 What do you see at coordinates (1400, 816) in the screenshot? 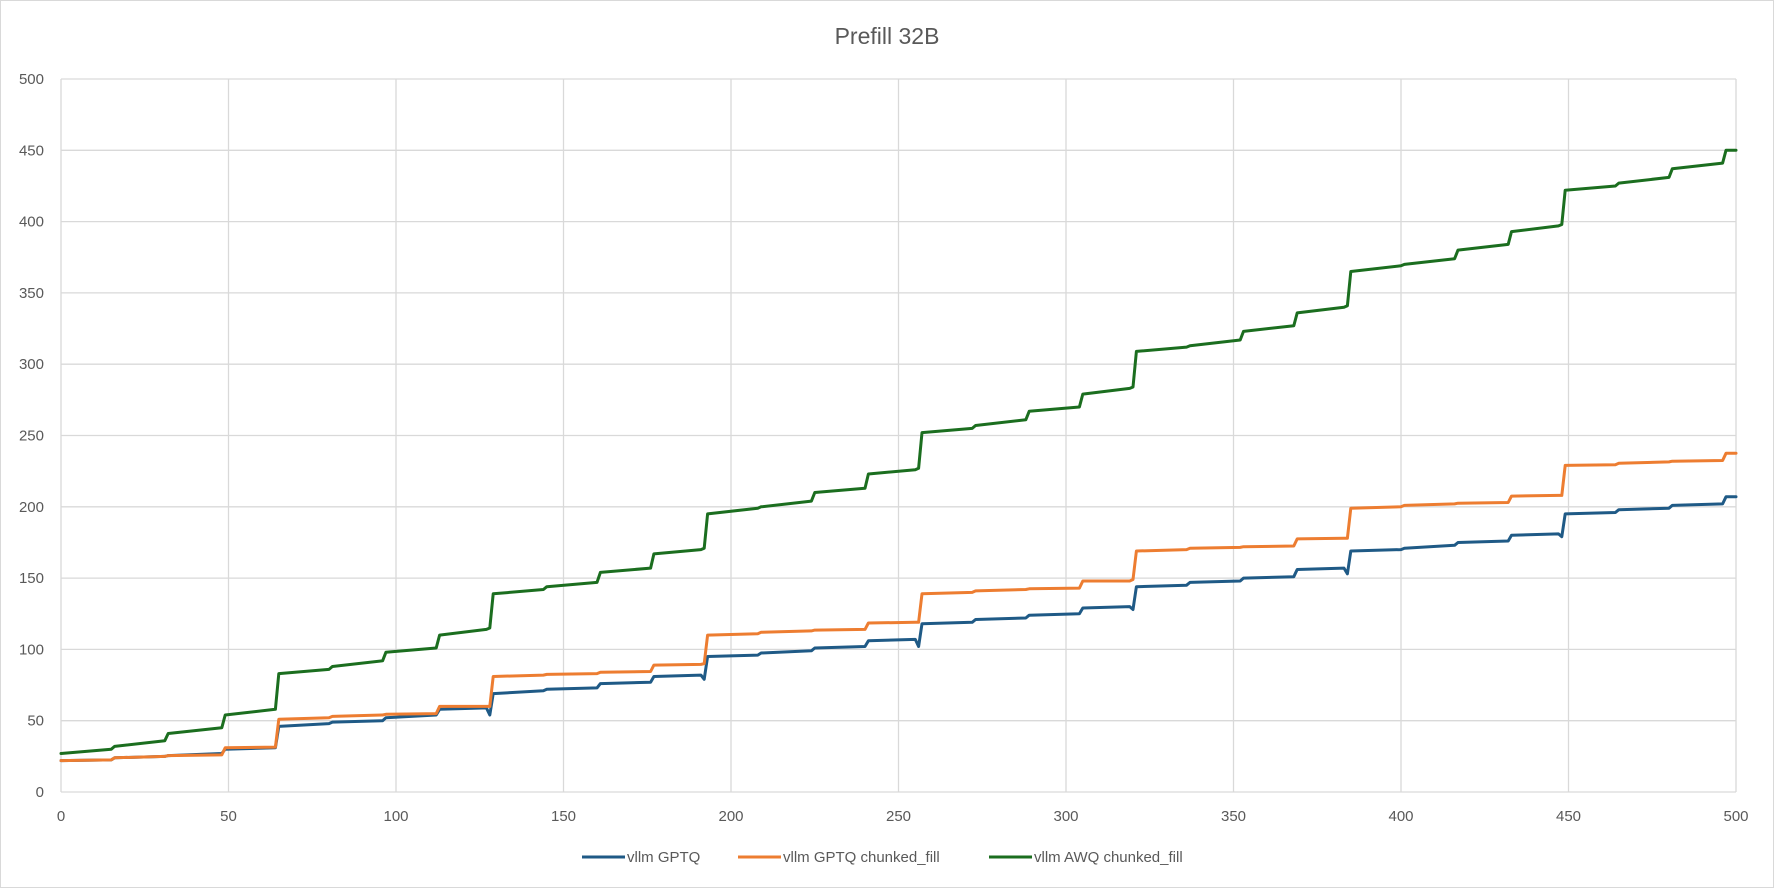
I see `x-tick-label: 400` at bounding box center [1400, 816].